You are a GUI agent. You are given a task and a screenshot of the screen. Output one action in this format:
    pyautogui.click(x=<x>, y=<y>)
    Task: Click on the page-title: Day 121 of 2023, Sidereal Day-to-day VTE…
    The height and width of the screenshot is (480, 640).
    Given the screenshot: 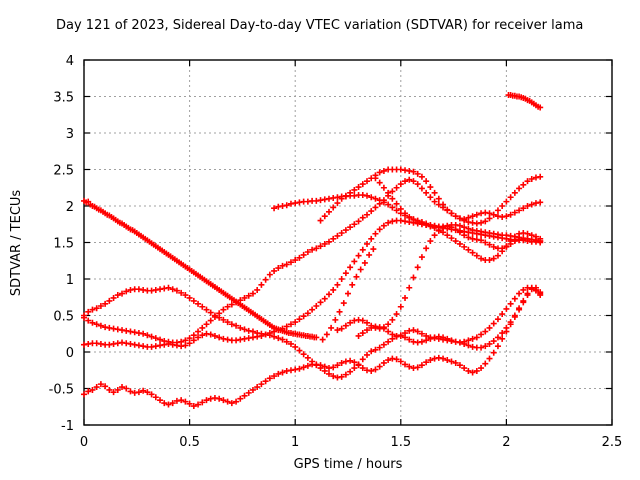 What is the action you would take?
    pyautogui.click(x=320, y=25)
    